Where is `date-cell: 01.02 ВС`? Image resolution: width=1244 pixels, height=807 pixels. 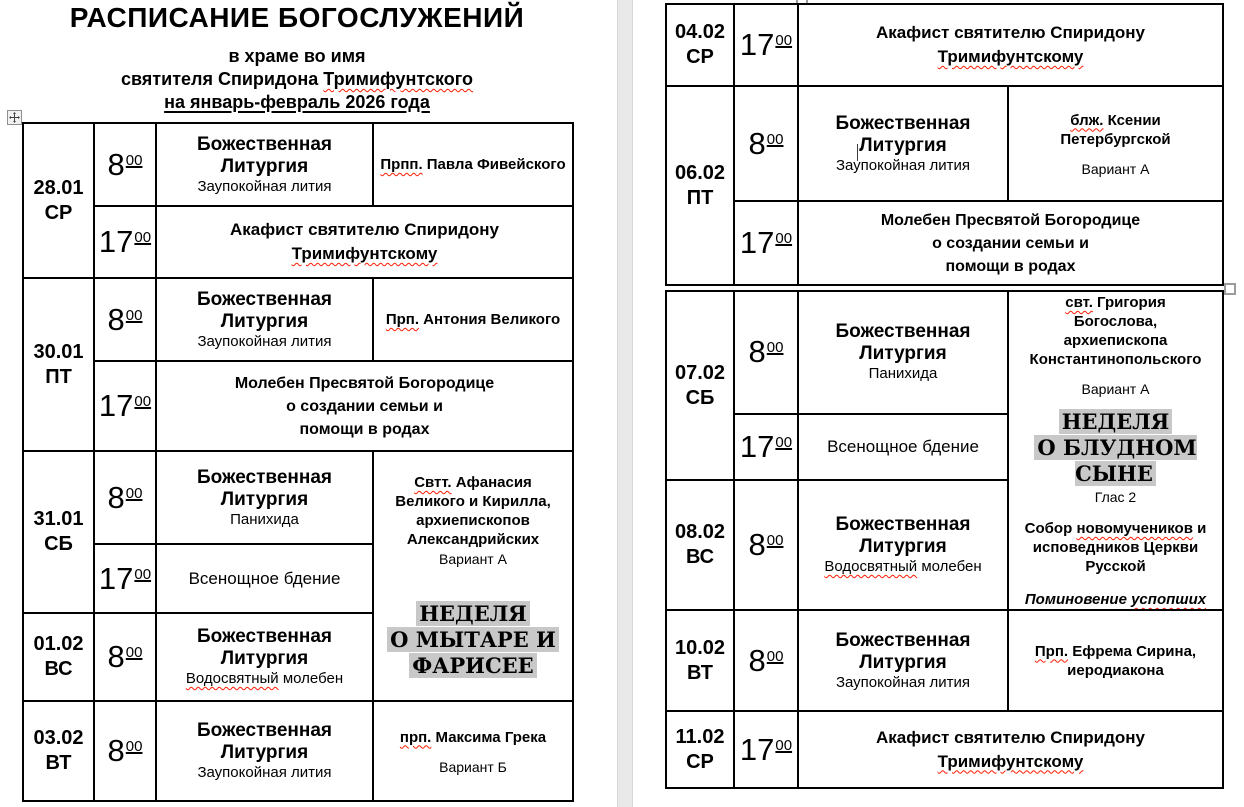 date-cell: 01.02 ВС is located at coordinates (58, 657).